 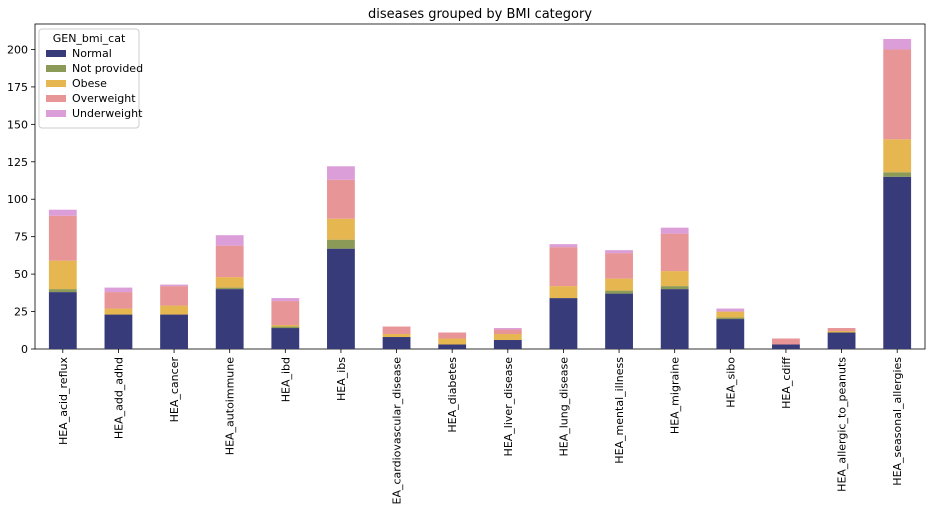 What do you see at coordinates (21, 274) in the screenshot?
I see `y-tick-label: 50` at bounding box center [21, 274].